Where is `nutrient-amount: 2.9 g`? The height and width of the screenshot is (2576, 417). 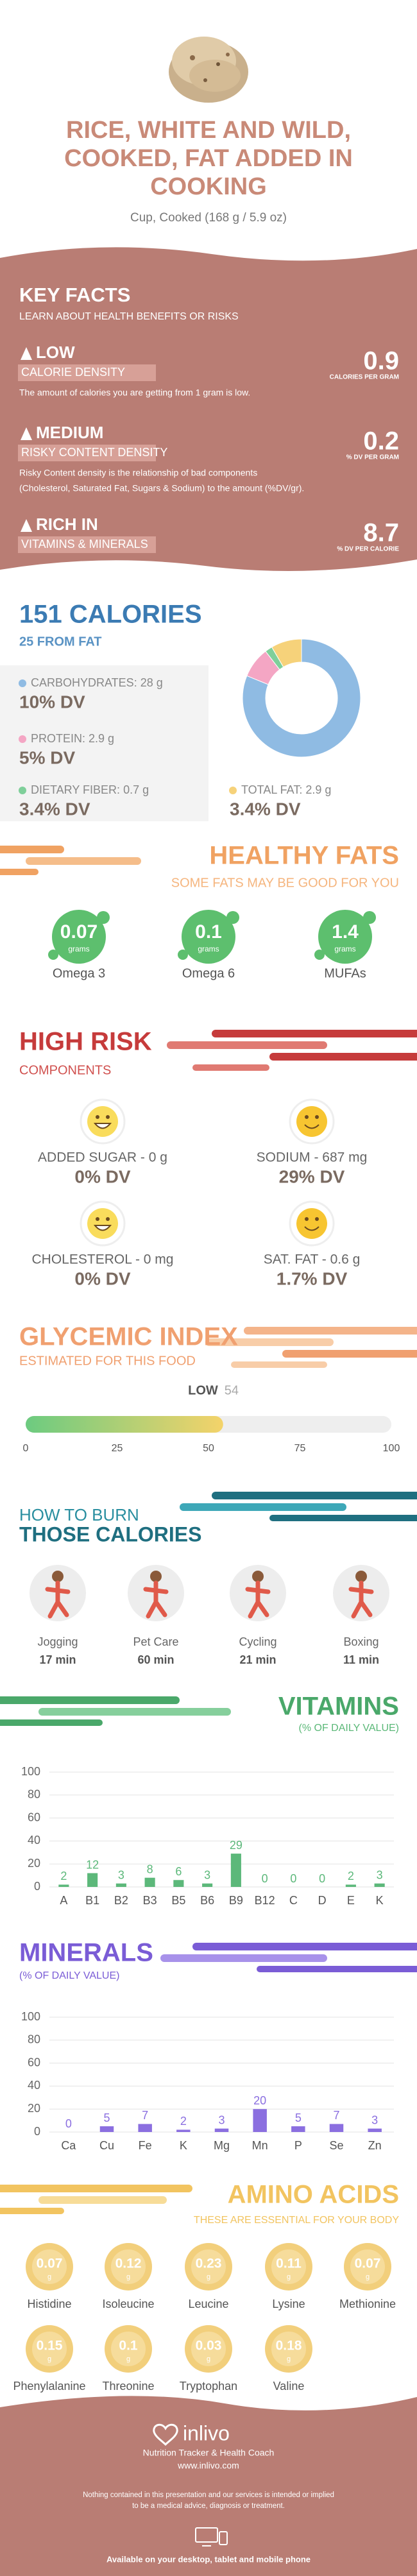
nutrient-amount: 2.9 g is located at coordinates (101, 738).